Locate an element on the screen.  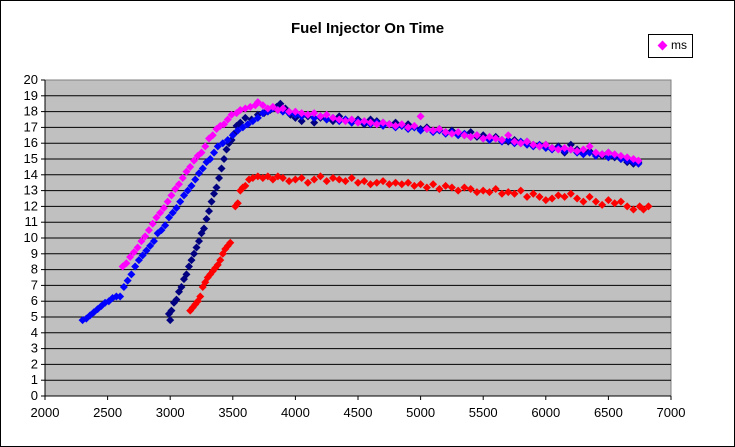
x-tick-label: 2500 is located at coordinates (107, 412).